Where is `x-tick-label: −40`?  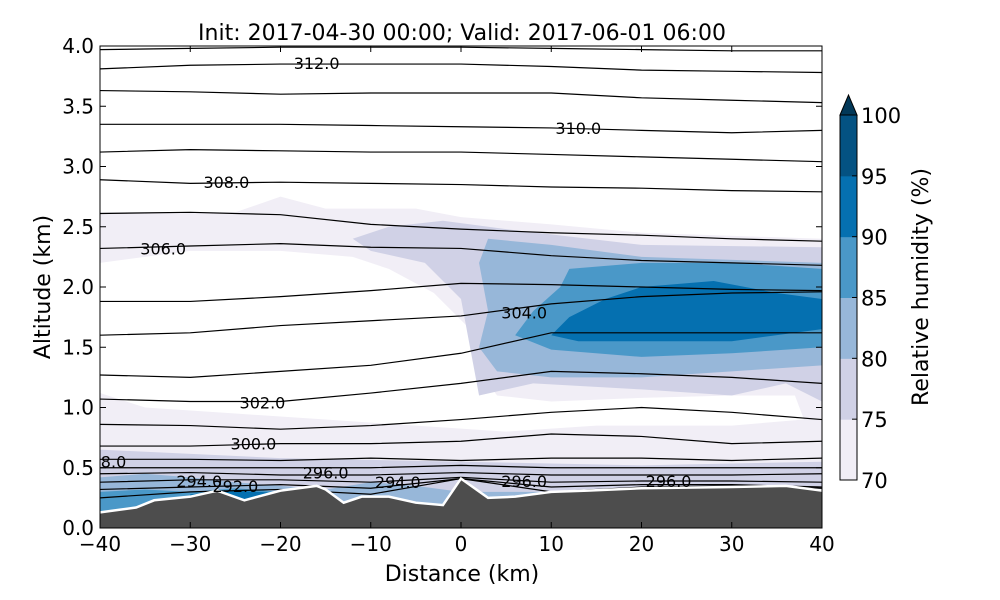 x-tick-label: −40 is located at coordinates (100, 544).